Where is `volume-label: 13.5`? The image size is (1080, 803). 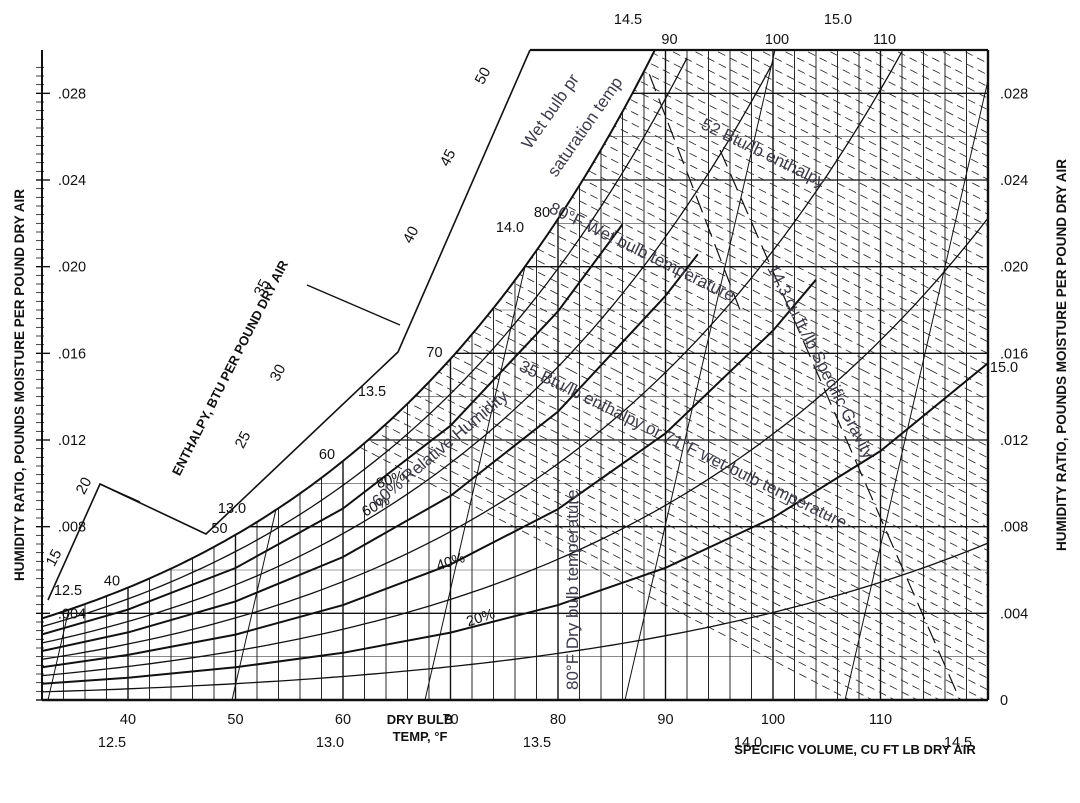 volume-label: 13.5 is located at coordinates (372, 392).